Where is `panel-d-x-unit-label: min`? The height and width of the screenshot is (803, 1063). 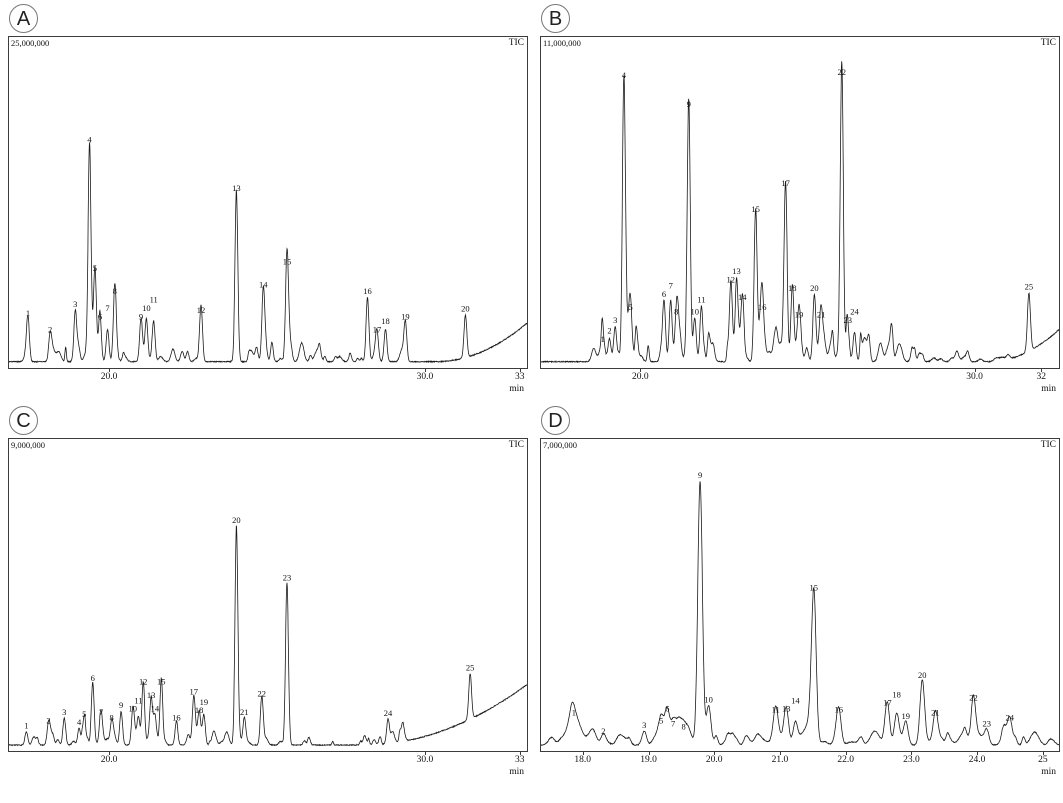 panel-d-x-unit-label: min is located at coordinates (1048, 772).